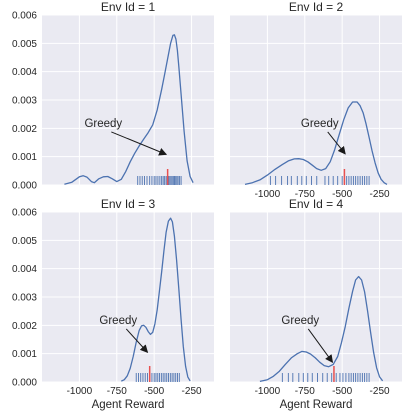  Describe the element at coordinates (128, 7) in the screenshot. I see `panel-title: Env Id = 1` at that location.